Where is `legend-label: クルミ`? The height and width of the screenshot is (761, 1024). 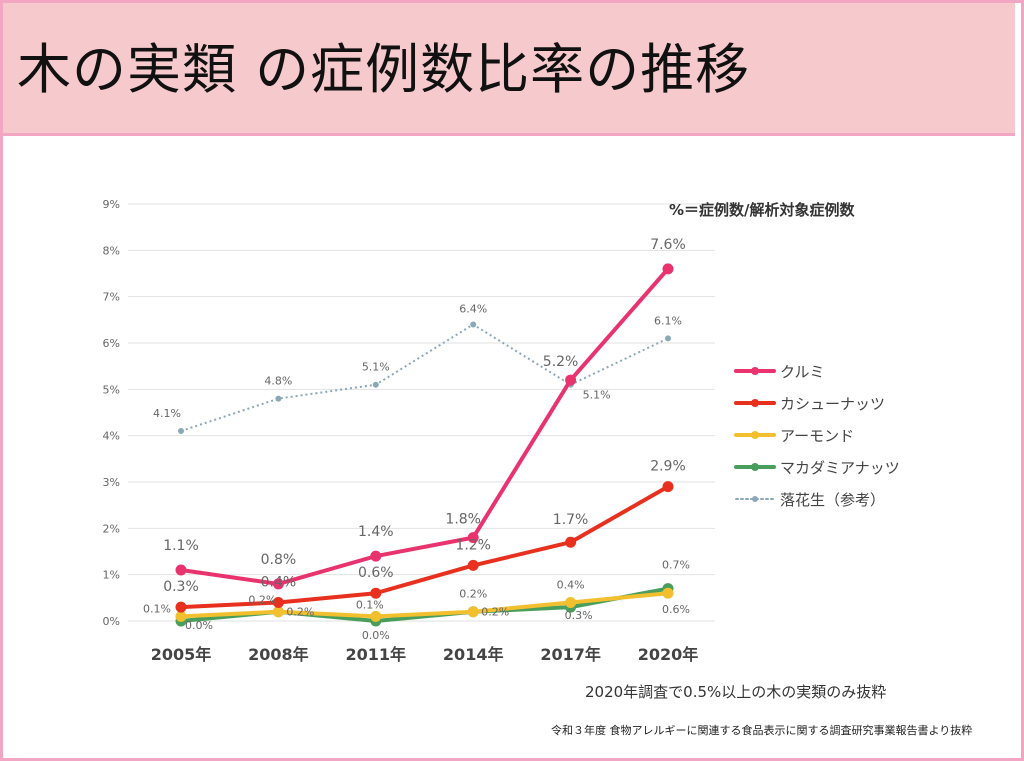 legend-label: クルミ is located at coordinates (802, 371).